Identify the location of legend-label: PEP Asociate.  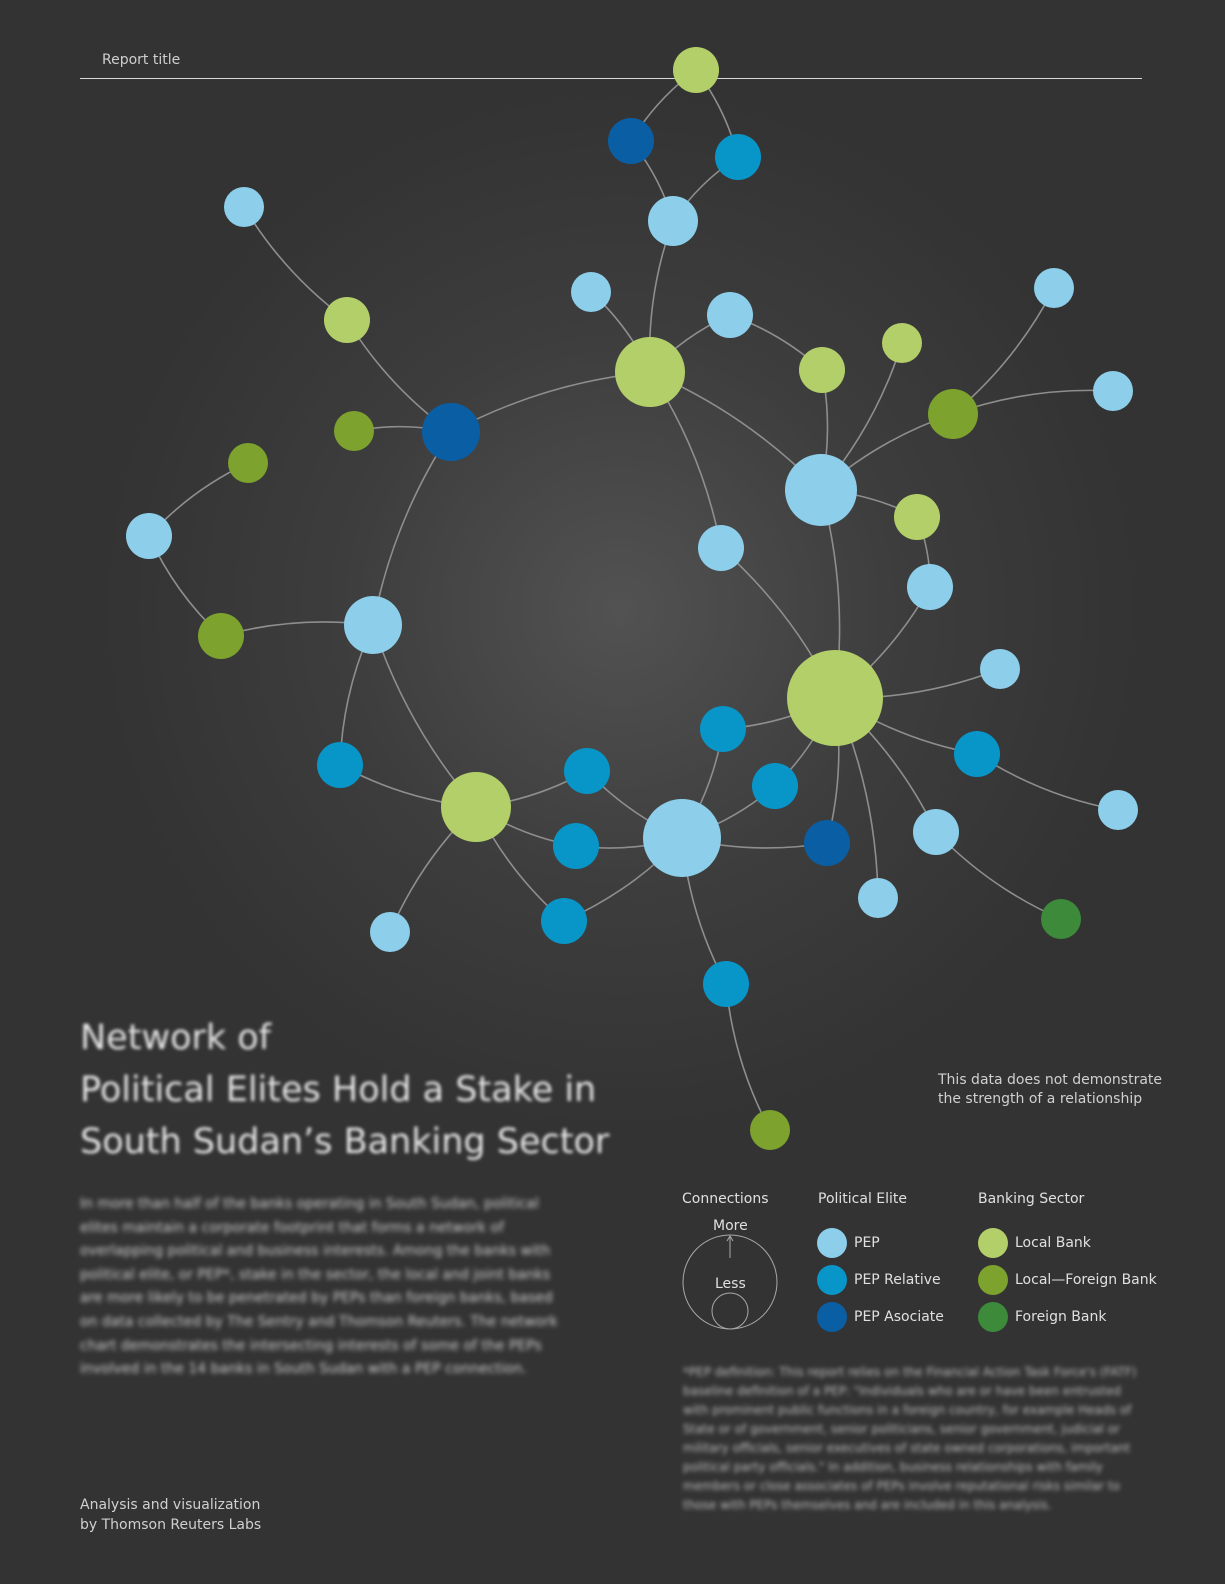
(899, 1317).